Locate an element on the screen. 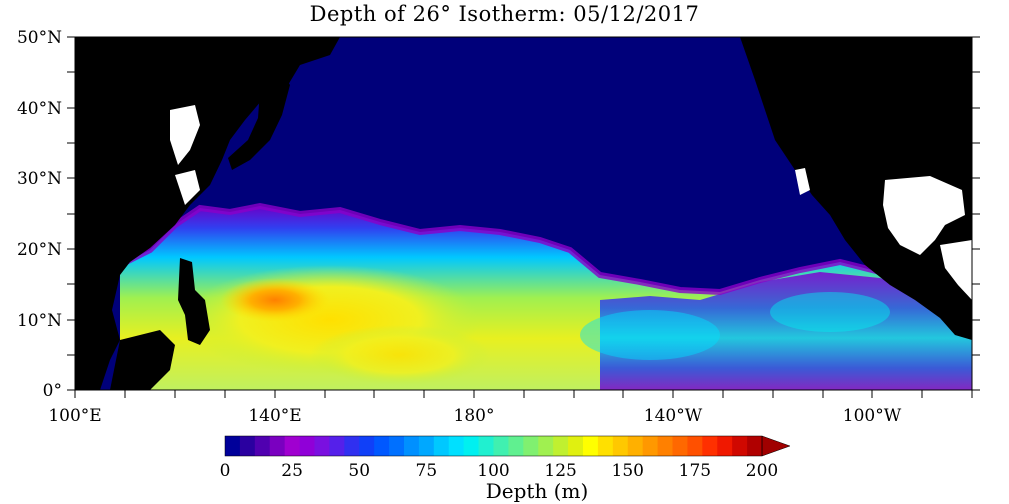 This screenshot has width=1009, height=504. land-philippines is located at coordinates (194, 301).